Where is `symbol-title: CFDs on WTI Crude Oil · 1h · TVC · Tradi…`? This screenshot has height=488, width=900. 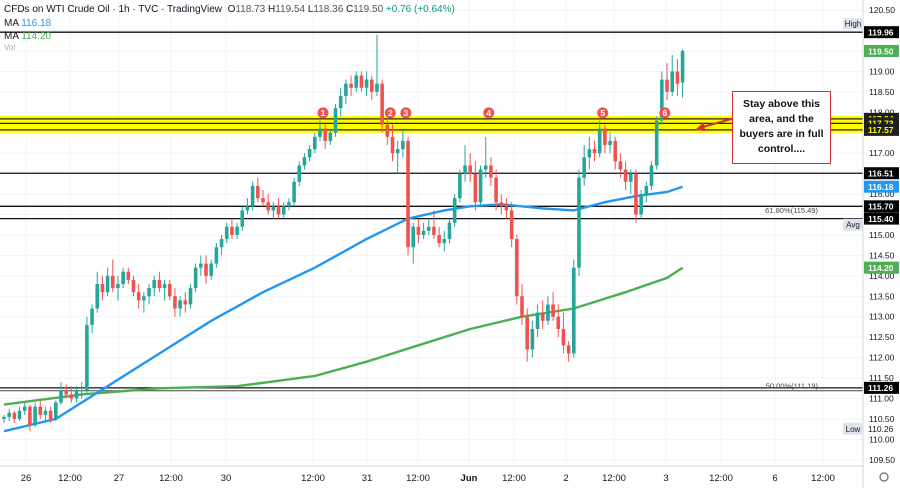 symbol-title: CFDs on WTI Crude Oil · 1h · TVC · Tradi… is located at coordinates (113, 9).